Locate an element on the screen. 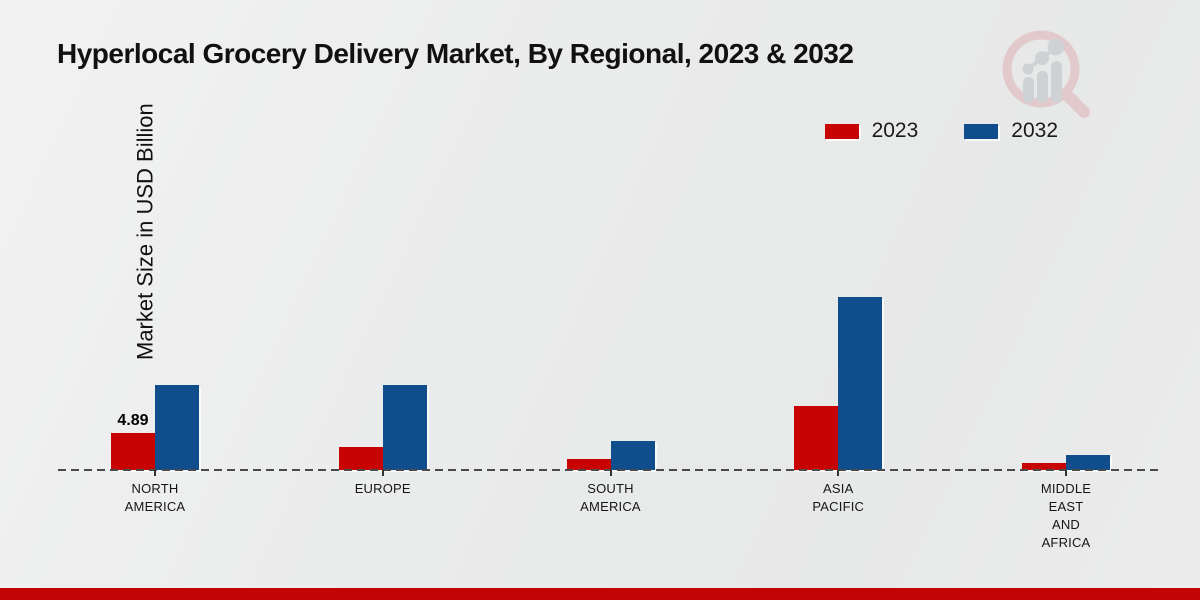  legend-swatch-2023 is located at coordinates (841, 131).